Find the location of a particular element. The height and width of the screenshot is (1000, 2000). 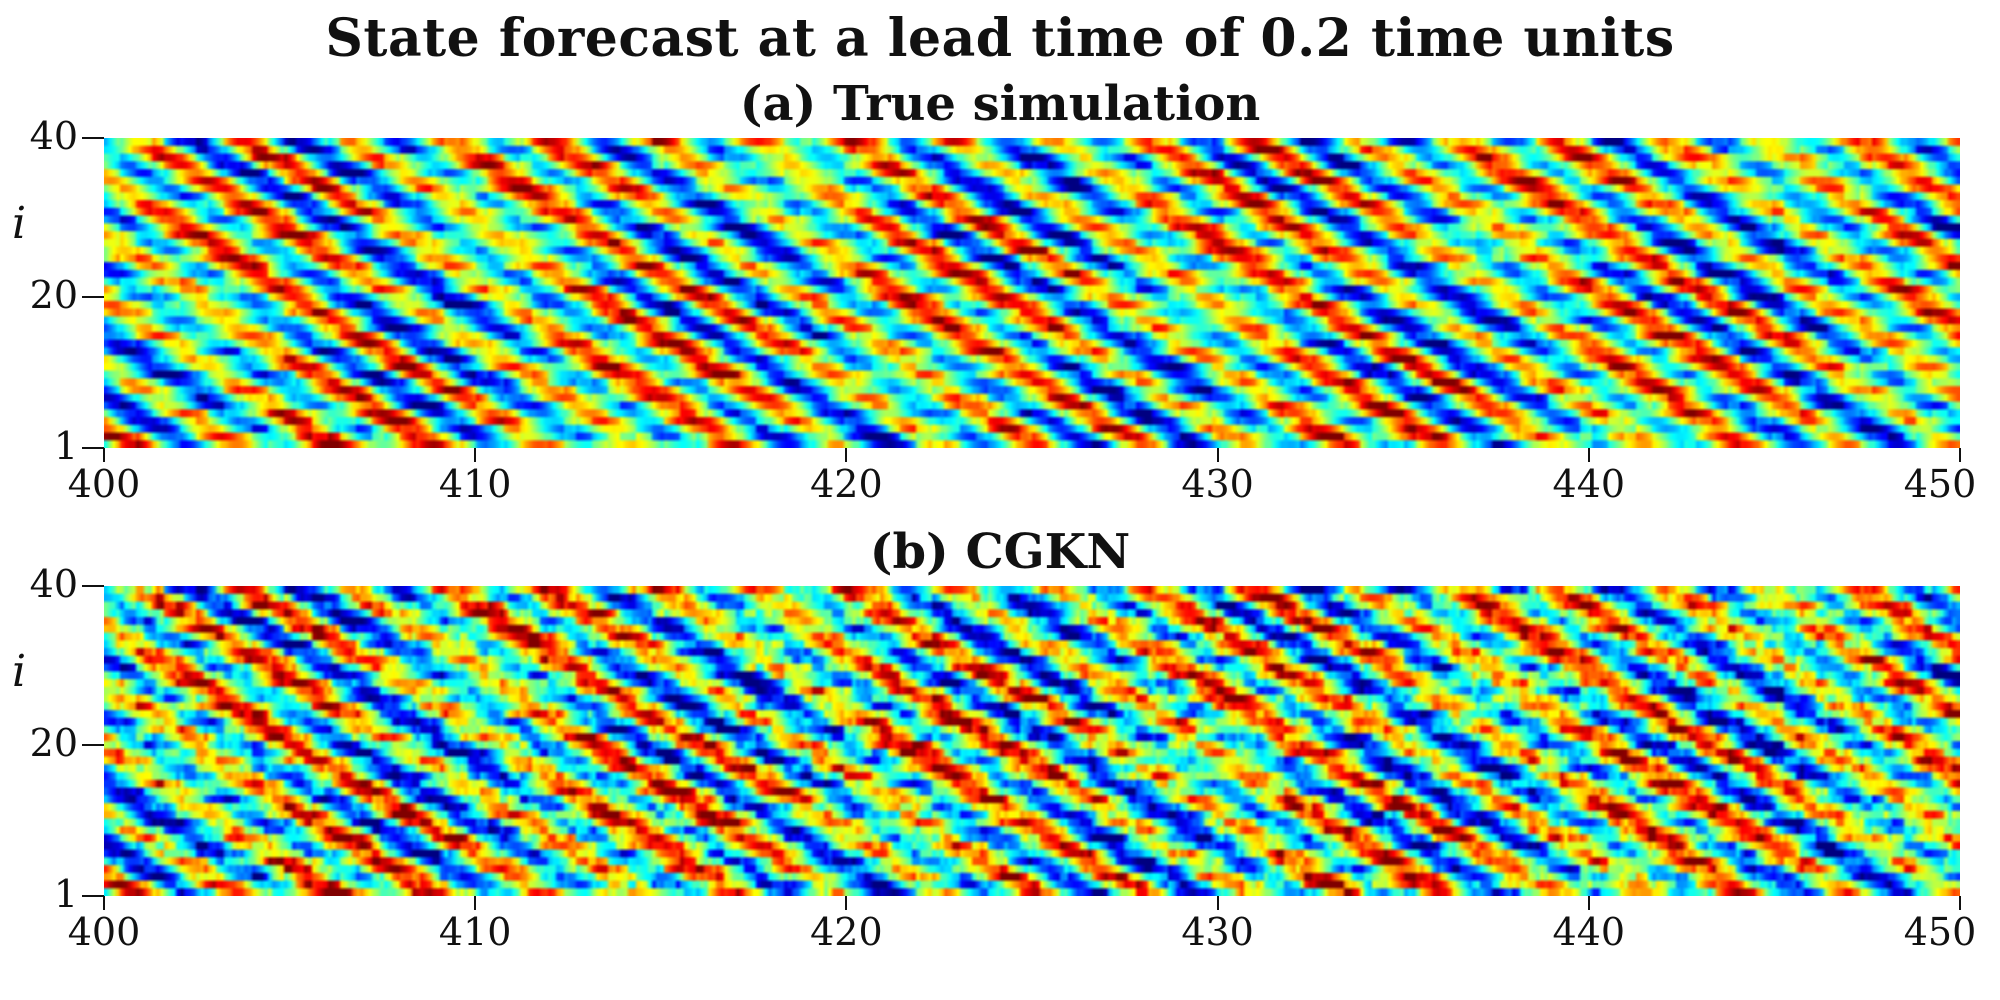

panel-a-ylabel: i is located at coordinates (19, 223).